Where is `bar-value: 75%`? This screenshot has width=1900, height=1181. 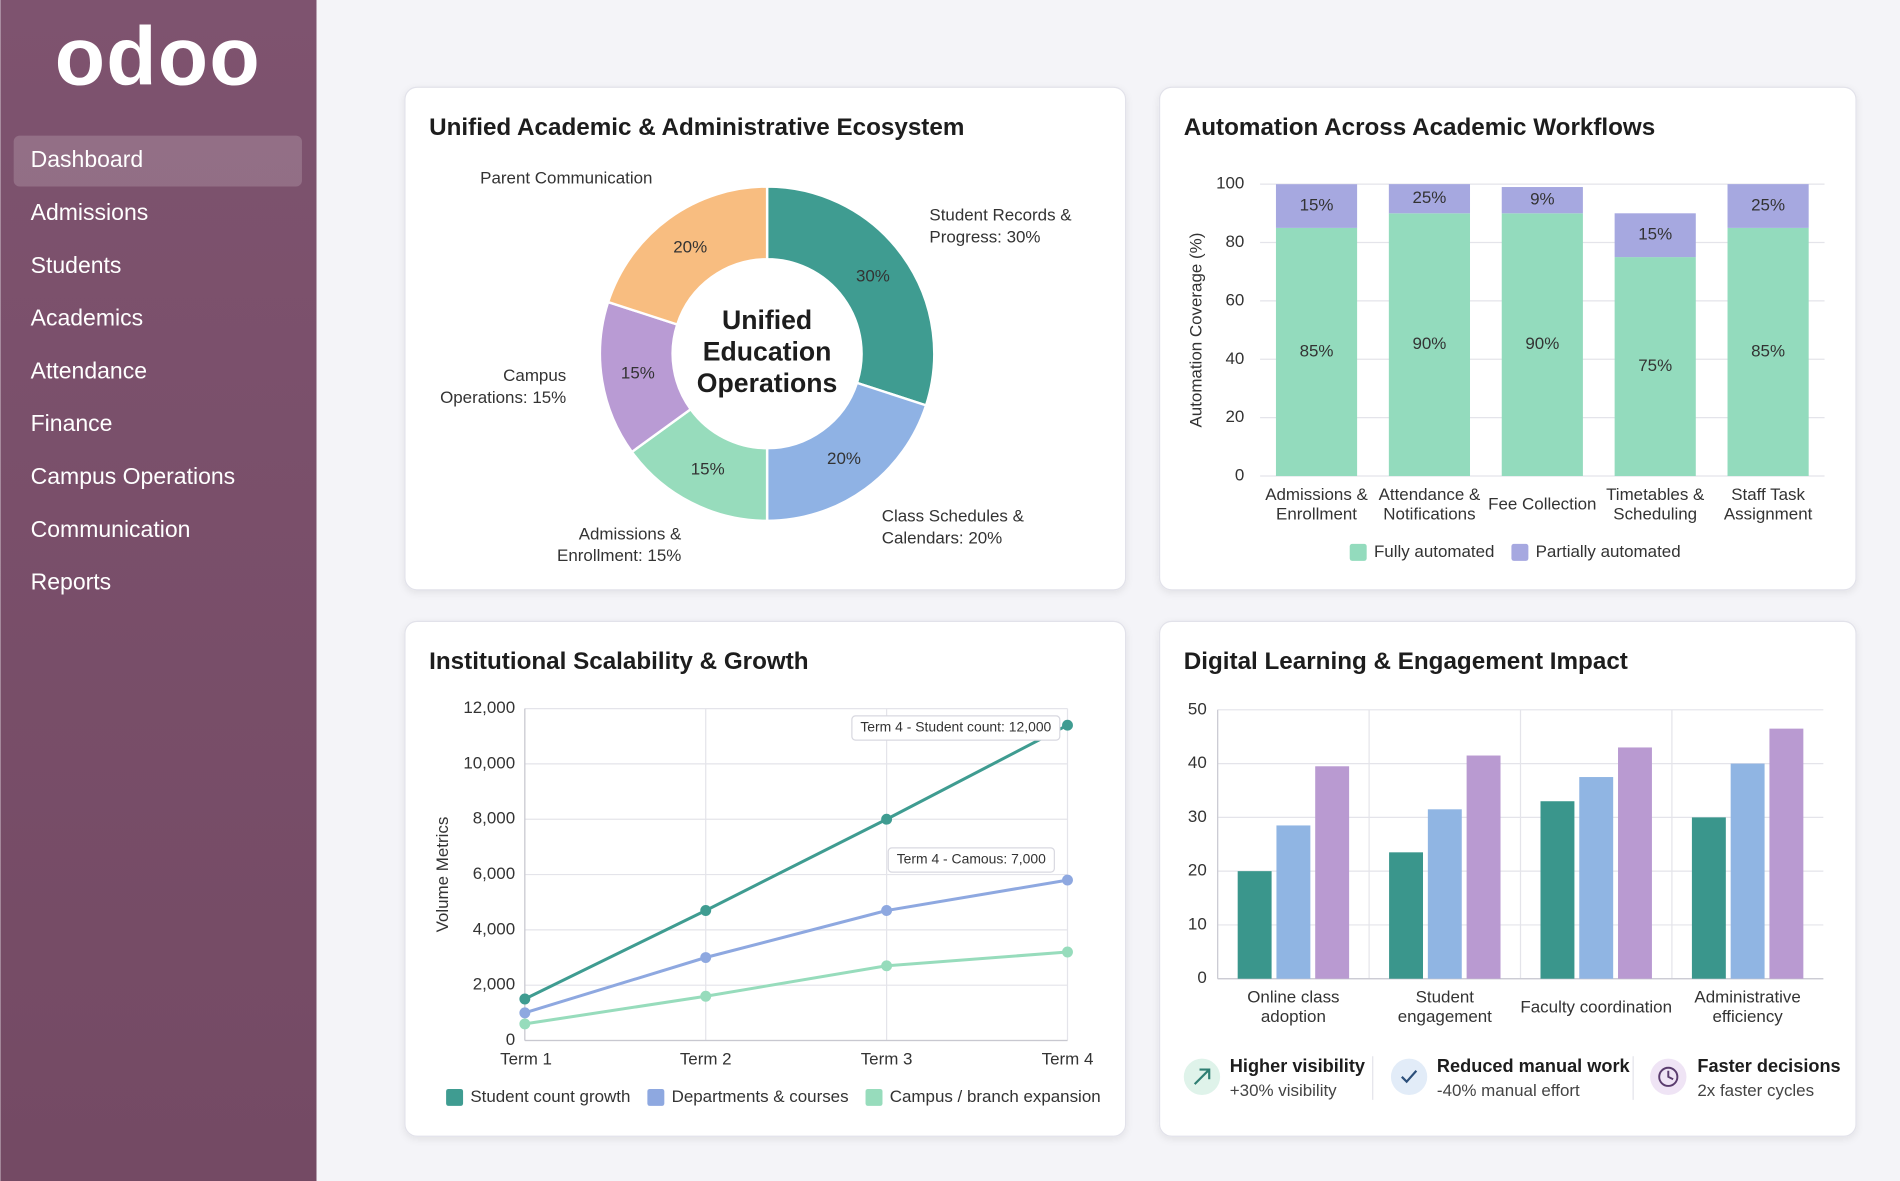
bar-value: 75% is located at coordinates (1655, 365).